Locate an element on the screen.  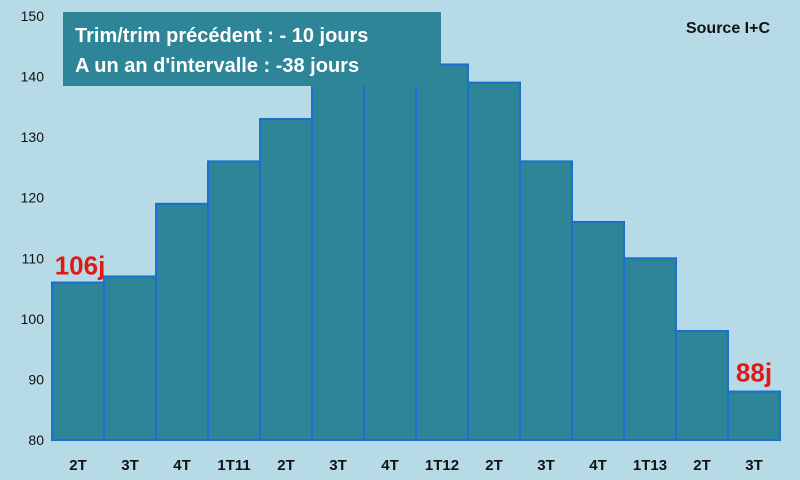
callout-last: 88j is located at coordinates (754, 373).